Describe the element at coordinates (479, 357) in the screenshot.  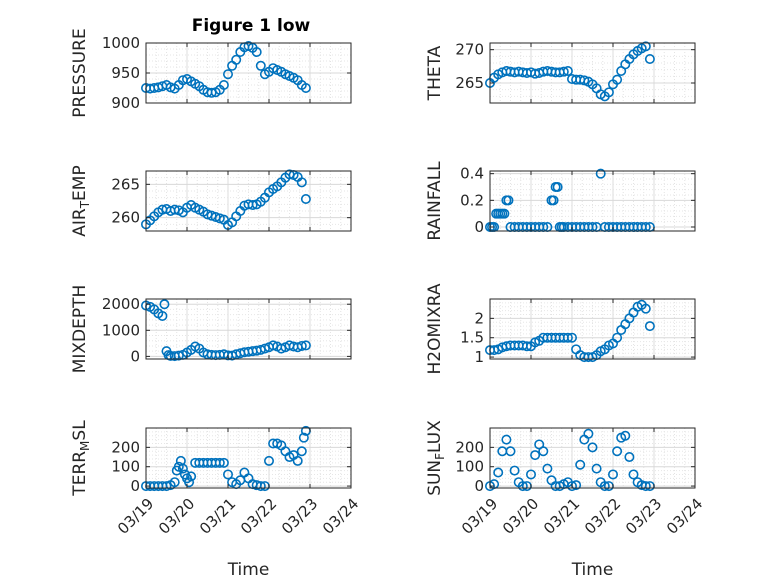
I see `y-tick-label: 1` at that location.